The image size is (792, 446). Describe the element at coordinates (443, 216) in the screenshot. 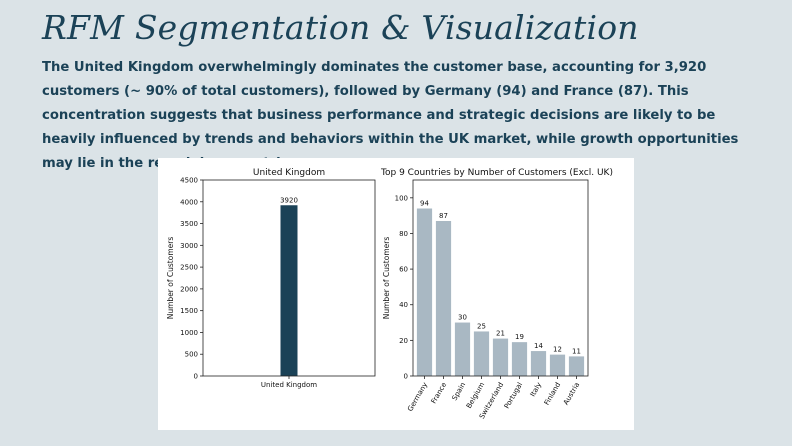

I see `bar-value-label: 87` at that location.